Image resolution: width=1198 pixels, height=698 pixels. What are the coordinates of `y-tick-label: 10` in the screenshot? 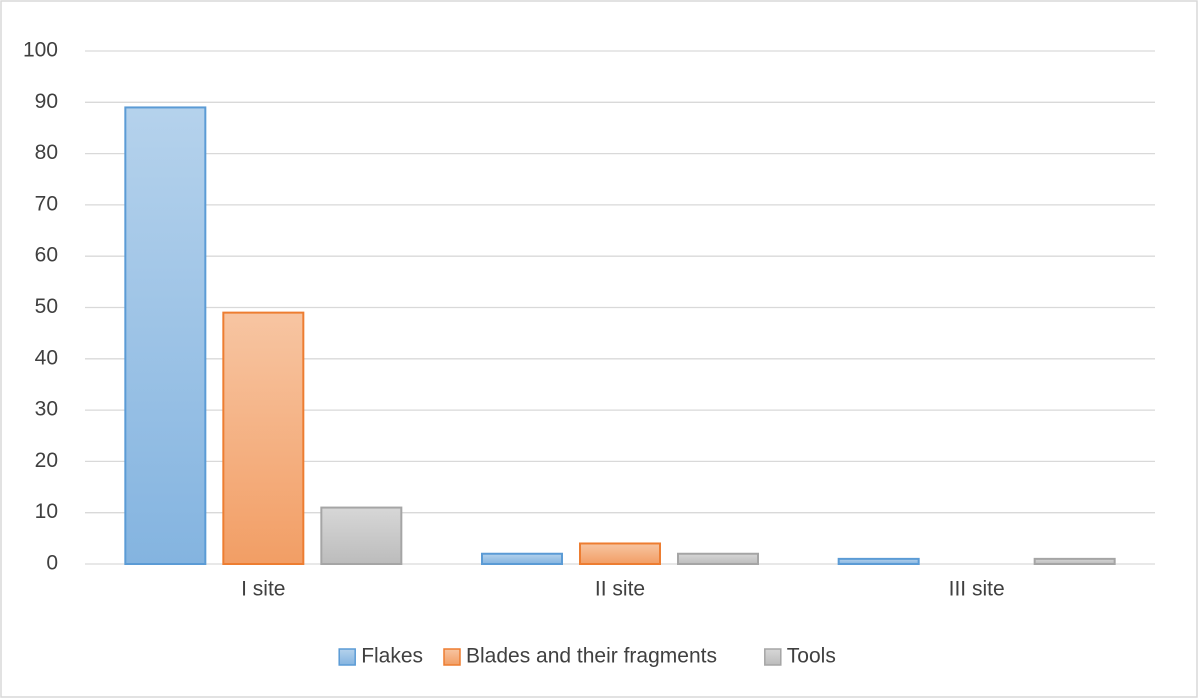 It's located at (46, 511).